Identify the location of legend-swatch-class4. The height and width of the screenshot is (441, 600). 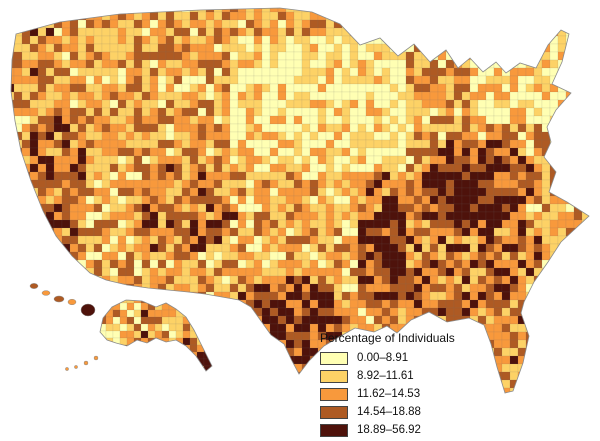
(334, 412).